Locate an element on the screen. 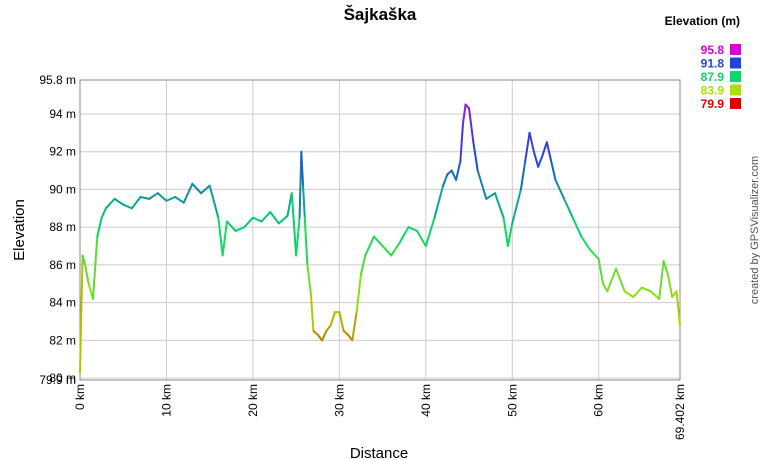  x-tick-label: 10 km is located at coordinates (166, 400).